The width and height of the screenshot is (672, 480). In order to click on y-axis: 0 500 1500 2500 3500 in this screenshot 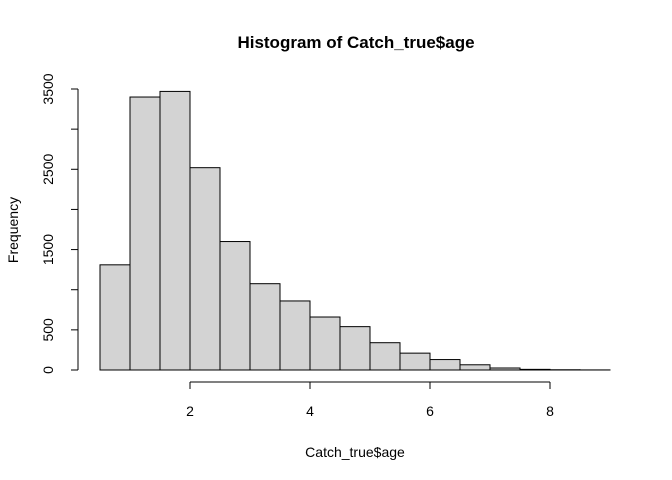, I will do `click(59, 223)`.